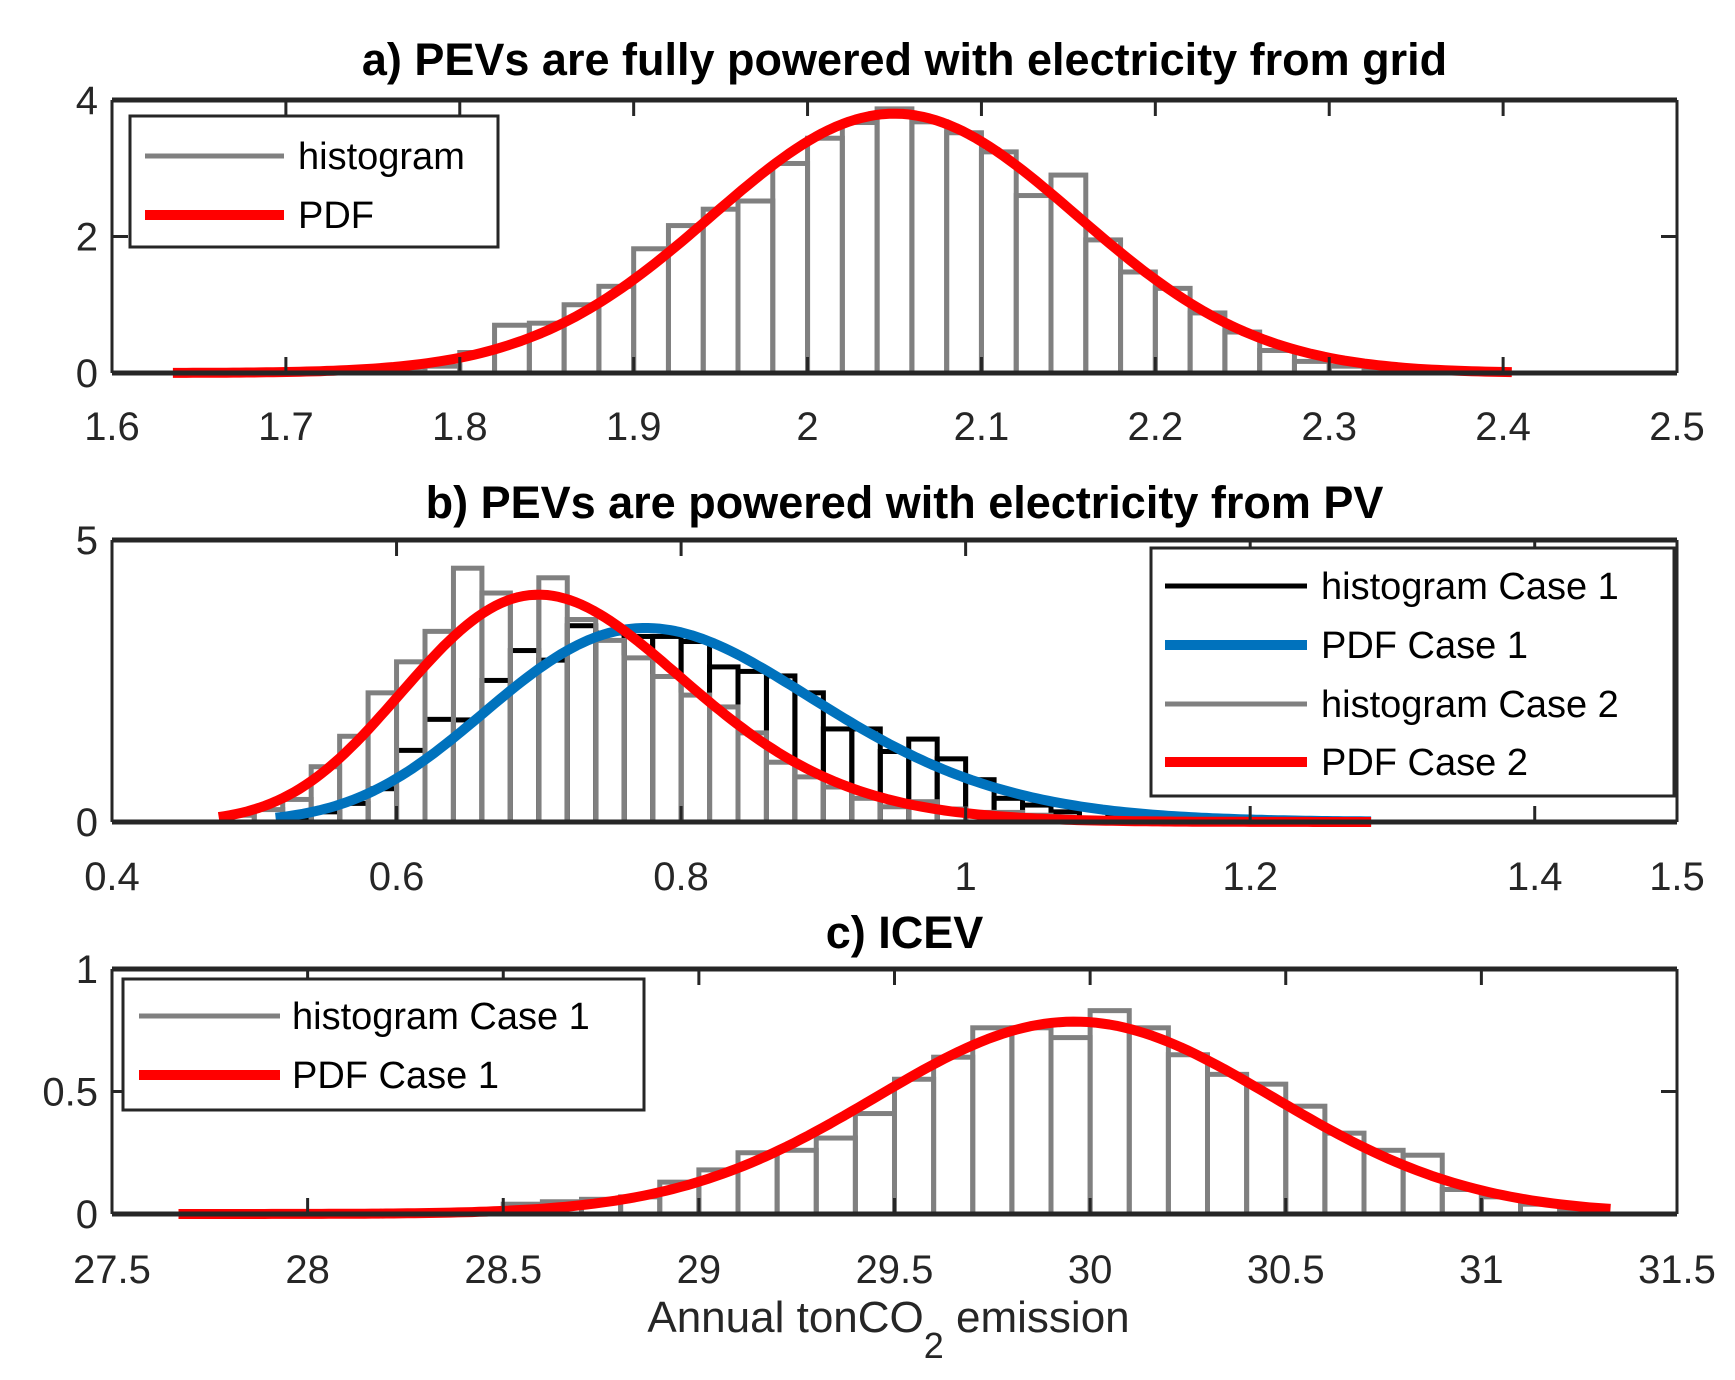 The height and width of the screenshot is (1380, 1735). I want to click on x-axis-label: Annual tonCO2 emission, so click(888, 1329).